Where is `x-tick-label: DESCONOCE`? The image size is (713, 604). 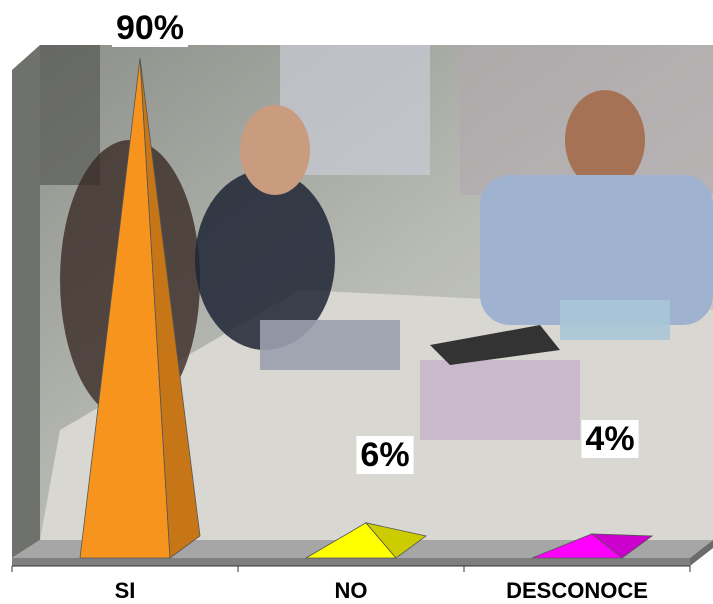
x-tick-label: DESCONOCE is located at coordinates (577, 590).